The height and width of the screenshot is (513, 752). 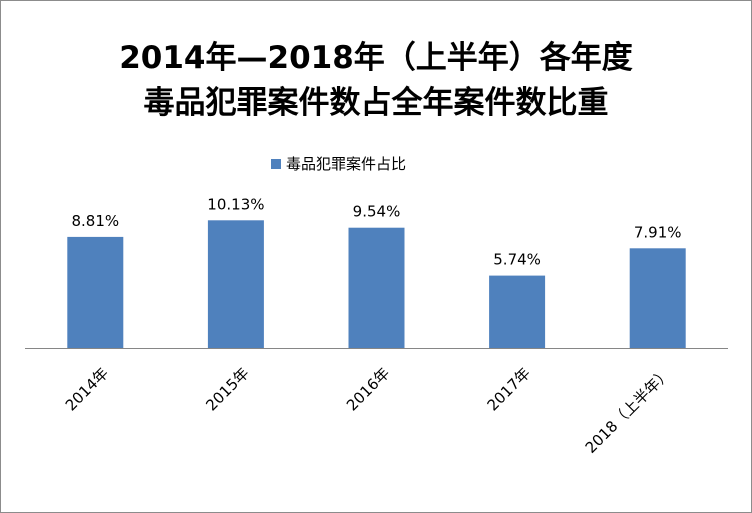 What do you see at coordinates (509, 389) in the screenshot?
I see `x-tick-label: 2017年` at bounding box center [509, 389].